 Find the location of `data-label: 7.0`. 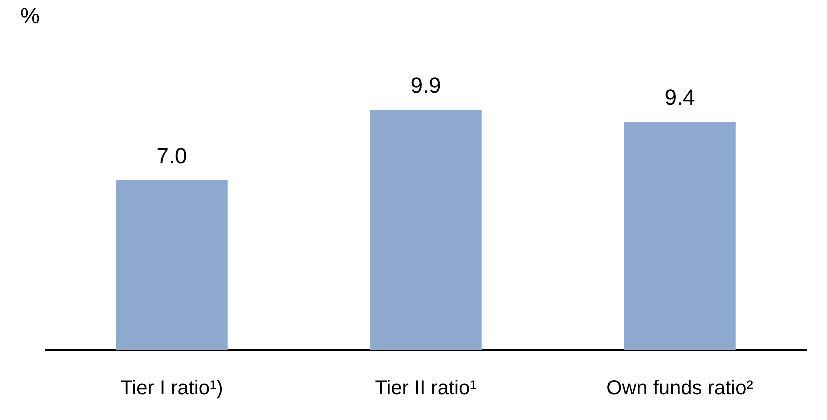

data-label: 7.0 is located at coordinates (172, 155).